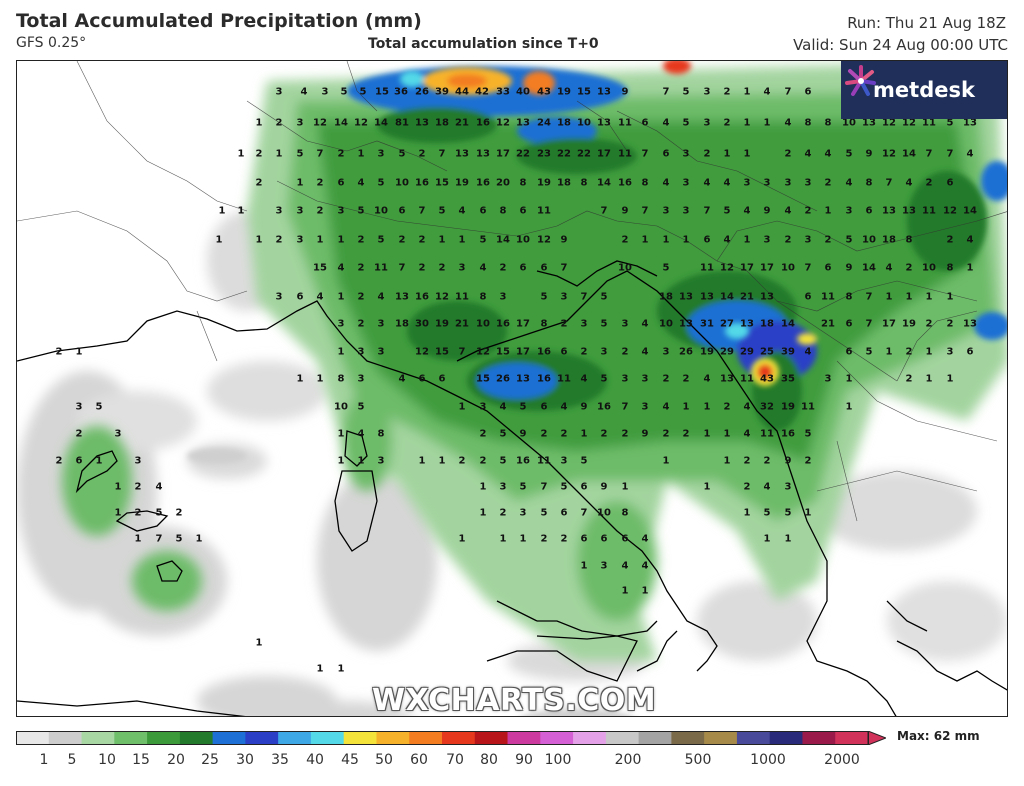  I want to click on color-scale-tick-label: 90, so click(524, 760).